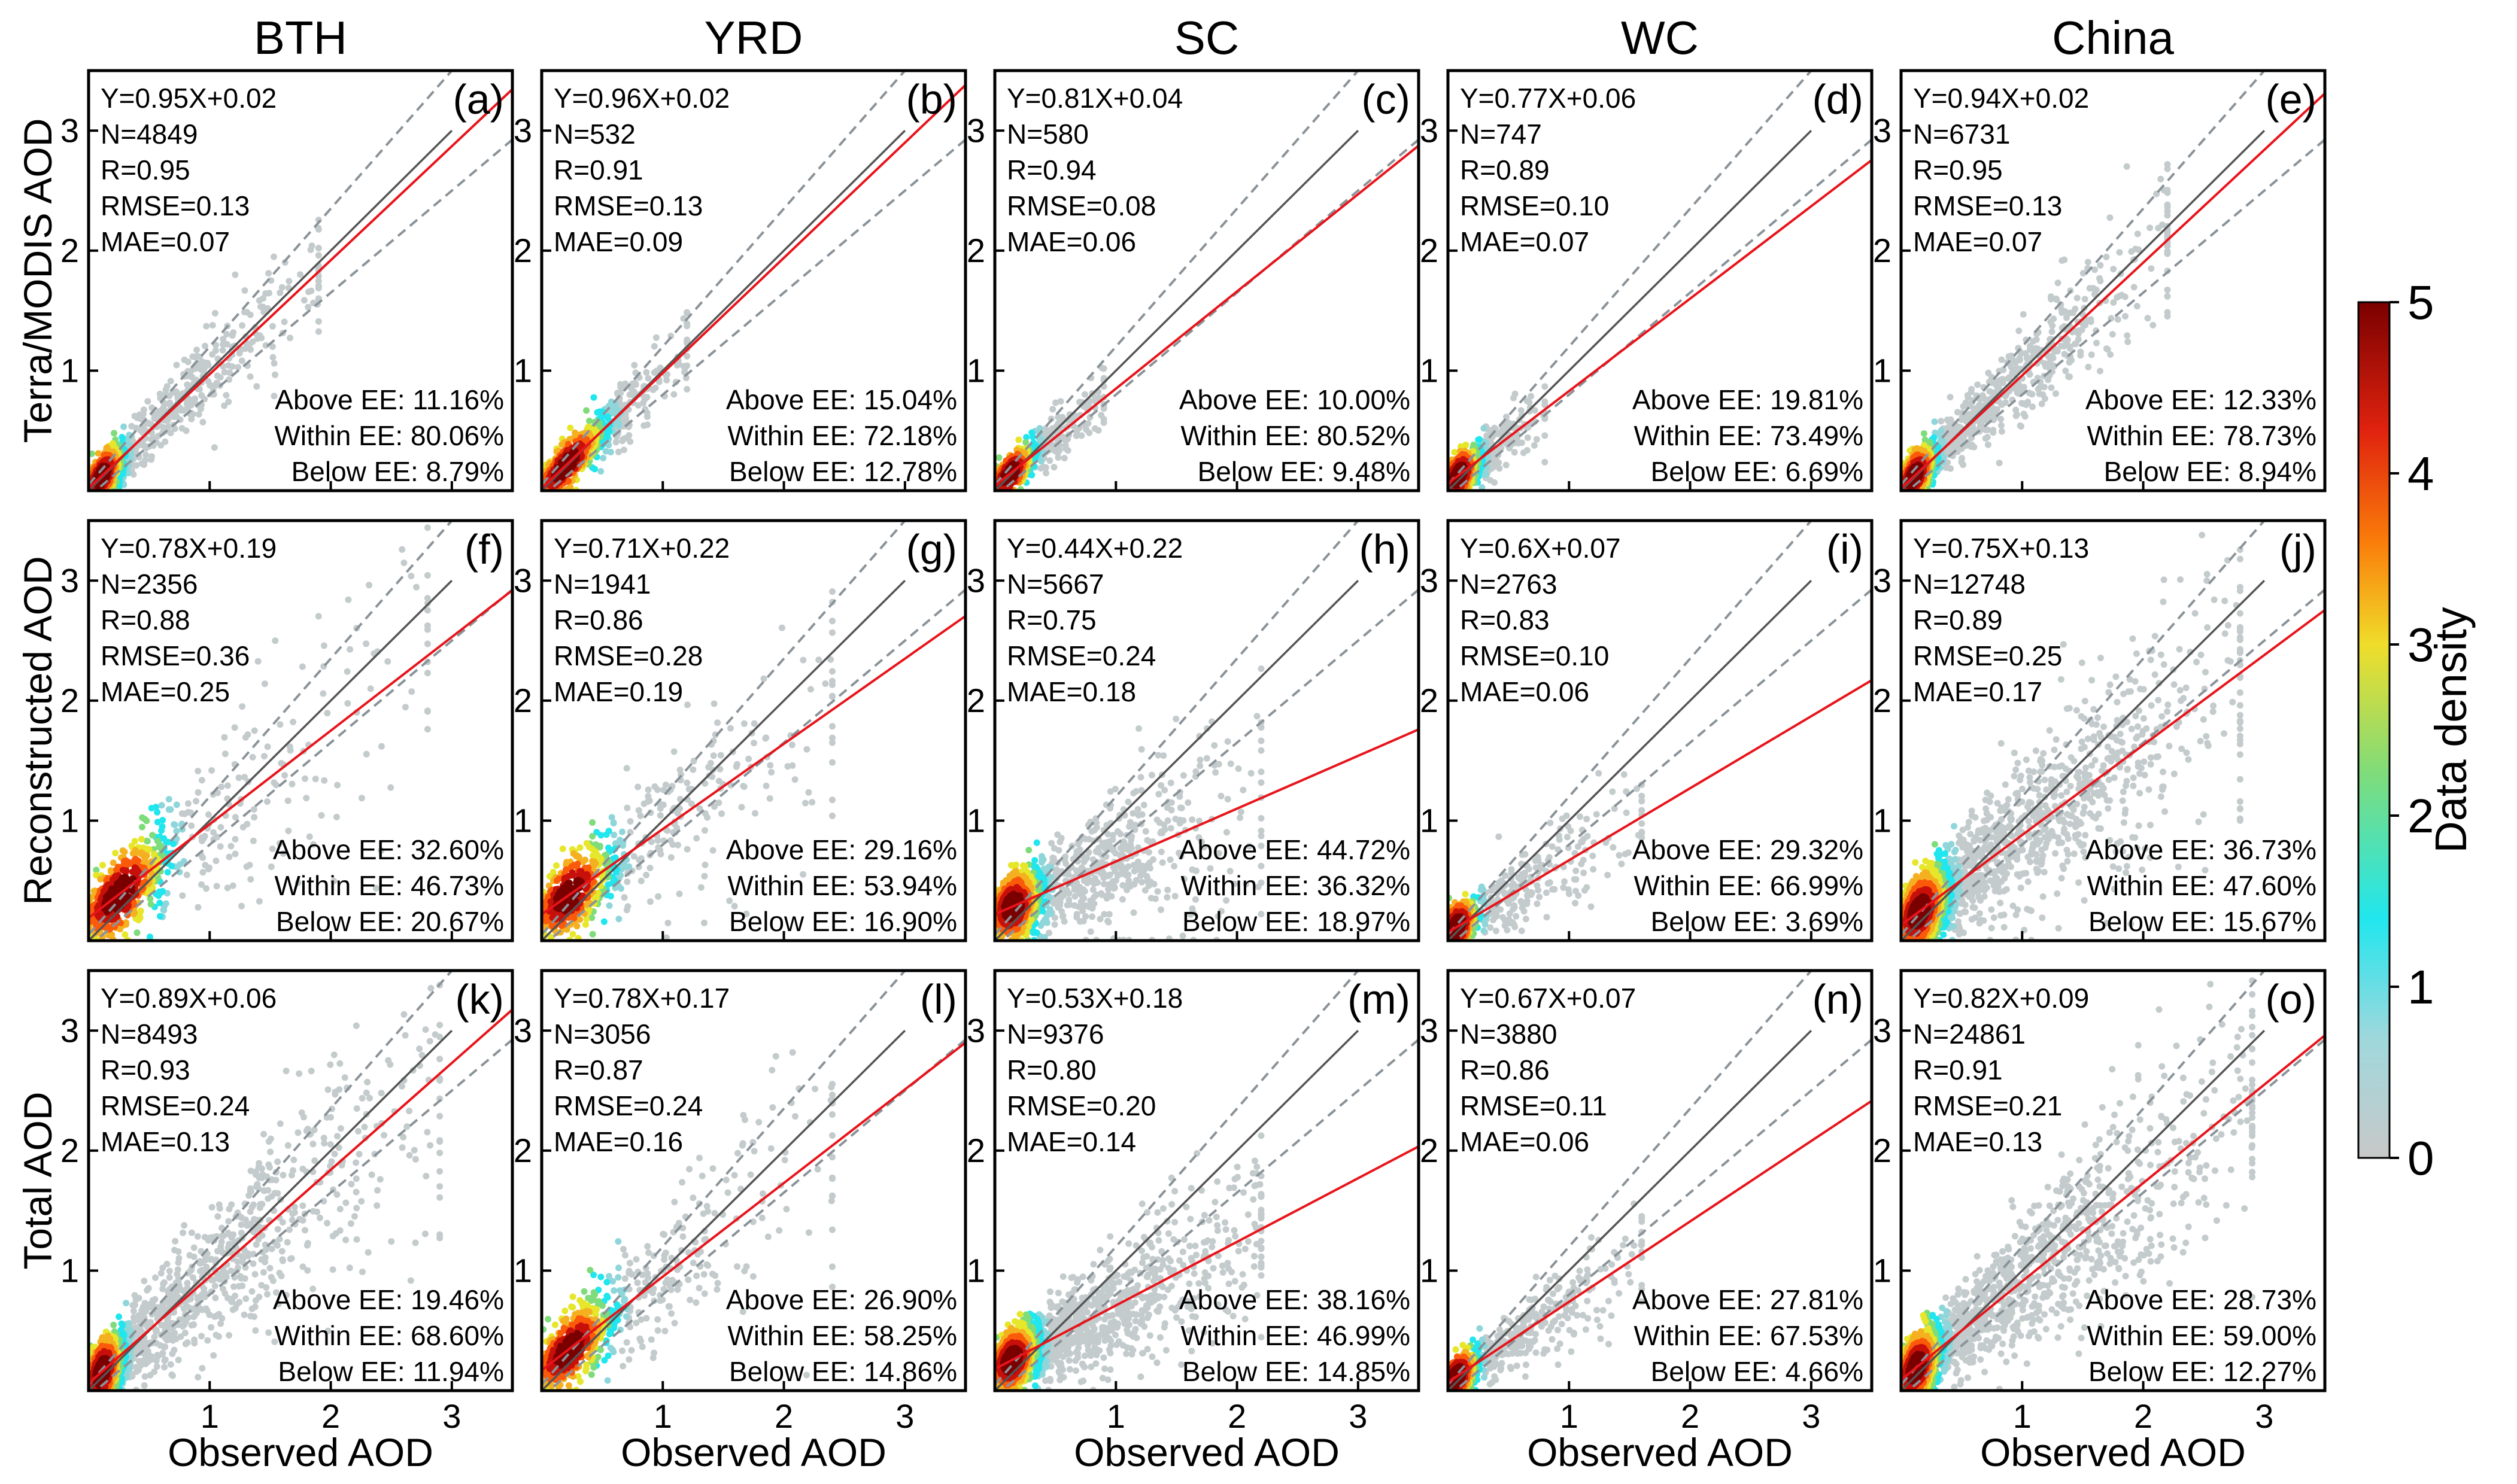 The height and width of the screenshot is (1484, 2517). Describe the element at coordinates (389, 399) in the screenshot. I see `ee-stat-line: Above EE: 11.16%` at that location.